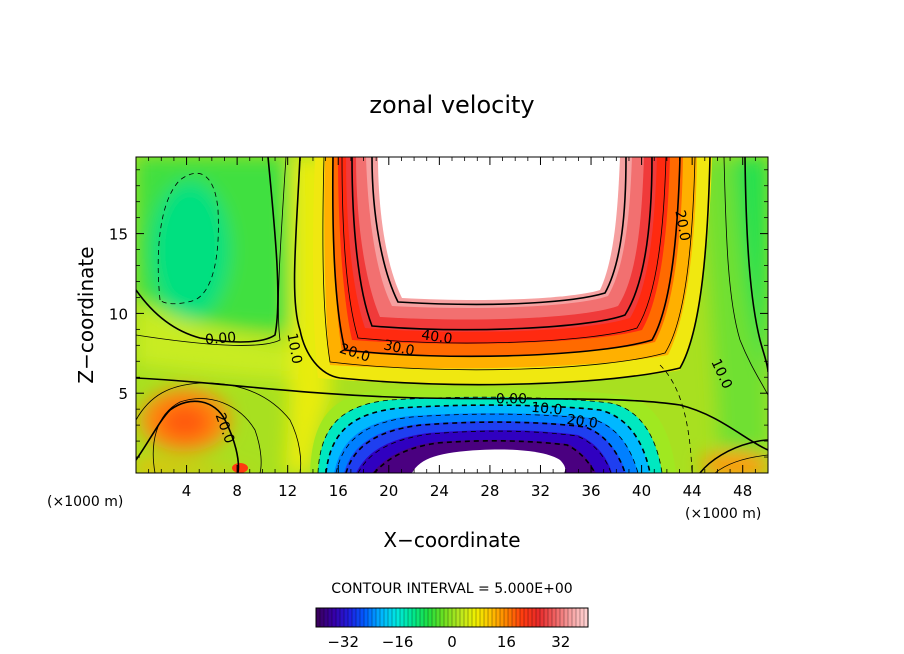 The height and width of the screenshot is (654, 904). Describe the element at coordinates (388, 491) in the screenshot. I see `x-tick-label: 20` at that location.